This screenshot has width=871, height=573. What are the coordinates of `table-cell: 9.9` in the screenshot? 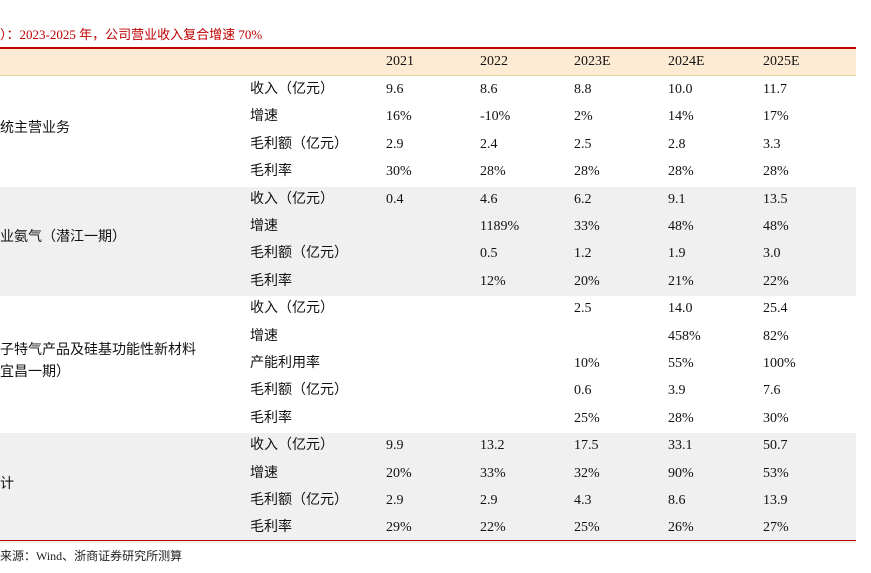 It's located at (395, 446).